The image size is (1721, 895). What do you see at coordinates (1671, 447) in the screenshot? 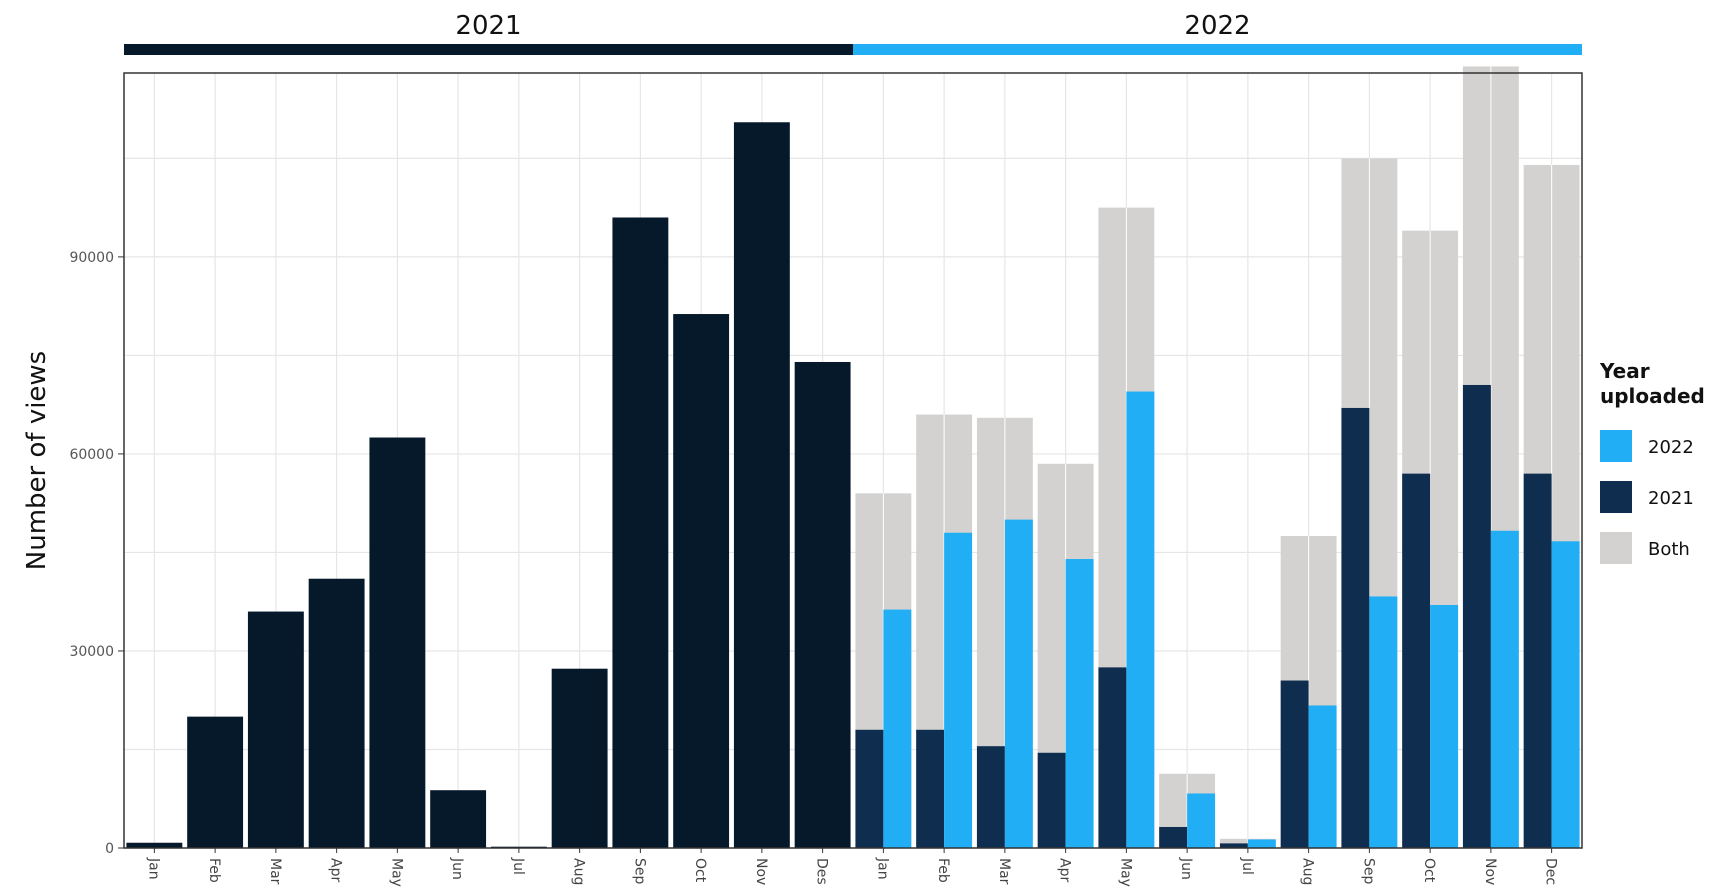
I see `legend-label: 2022` at bounding box center [1671, 447].